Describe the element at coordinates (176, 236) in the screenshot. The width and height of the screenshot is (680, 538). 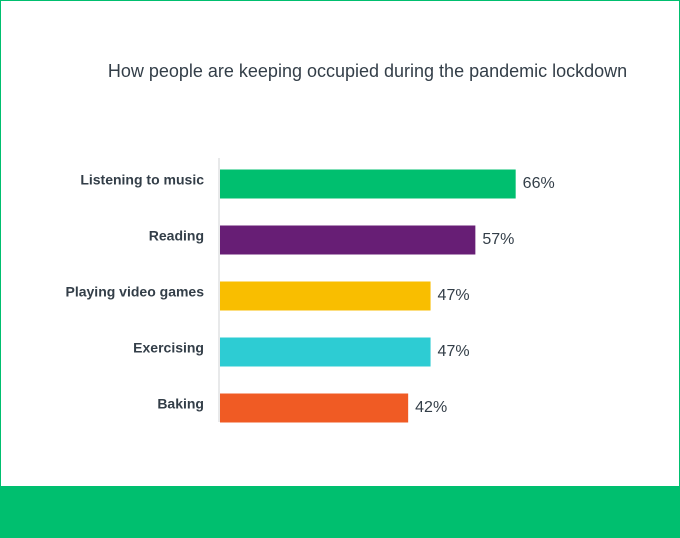
I see `category-label-reading: Reading` at that location.